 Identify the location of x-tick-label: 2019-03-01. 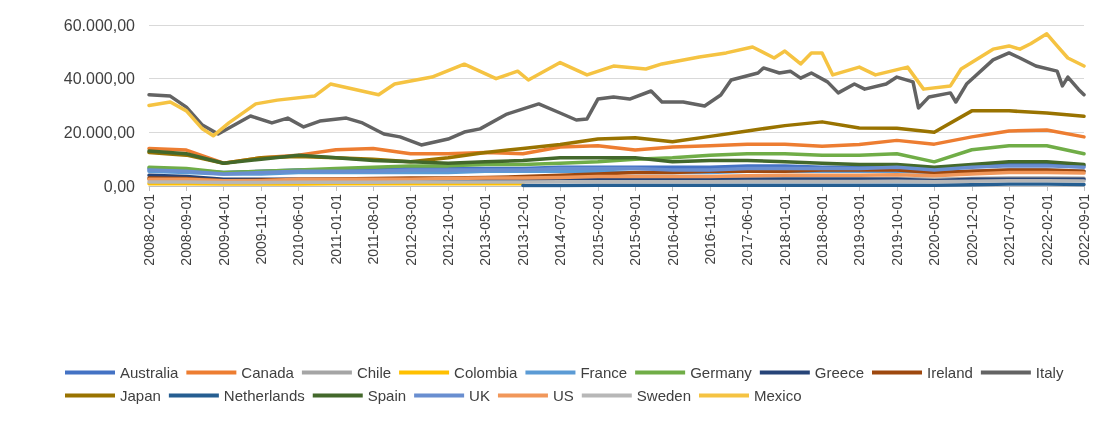
(859, 229).